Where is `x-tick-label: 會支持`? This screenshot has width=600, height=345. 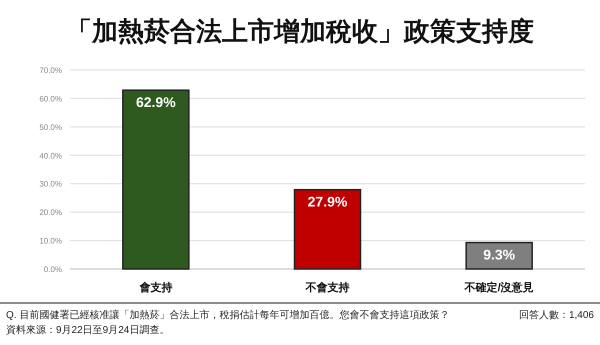 x-tick-label: 會支持 is located at coordinates (155, 287).